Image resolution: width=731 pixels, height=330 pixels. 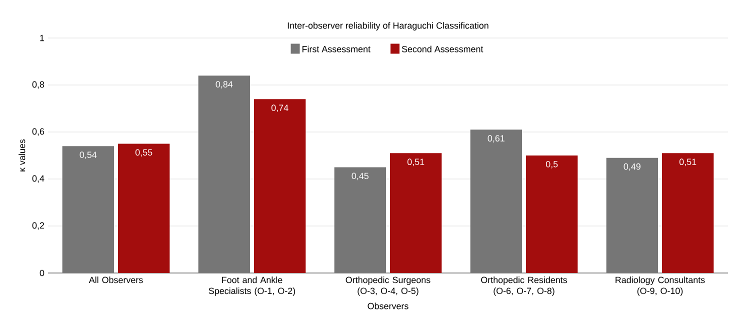 I want to click on y-tick-label: 0,8, so click(x=38, y=85).